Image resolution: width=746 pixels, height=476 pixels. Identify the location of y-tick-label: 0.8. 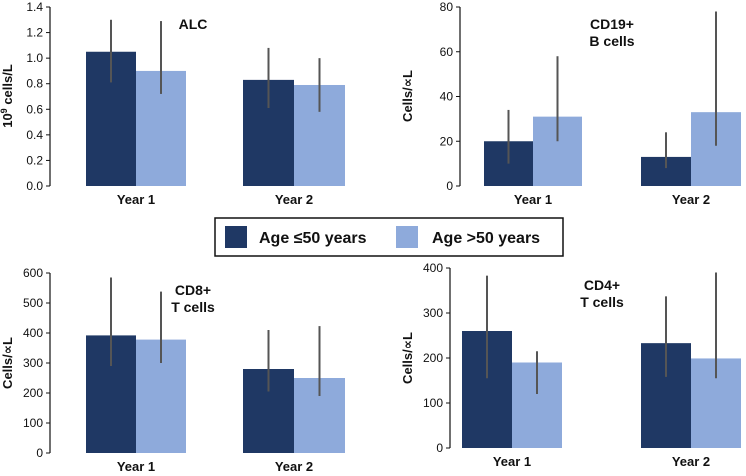
(34, 84).